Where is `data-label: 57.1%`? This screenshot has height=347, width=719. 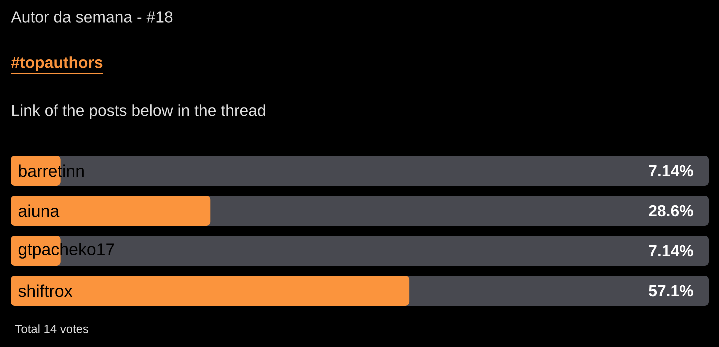
data-label: 57.1% is located at coordinates (671, 291).